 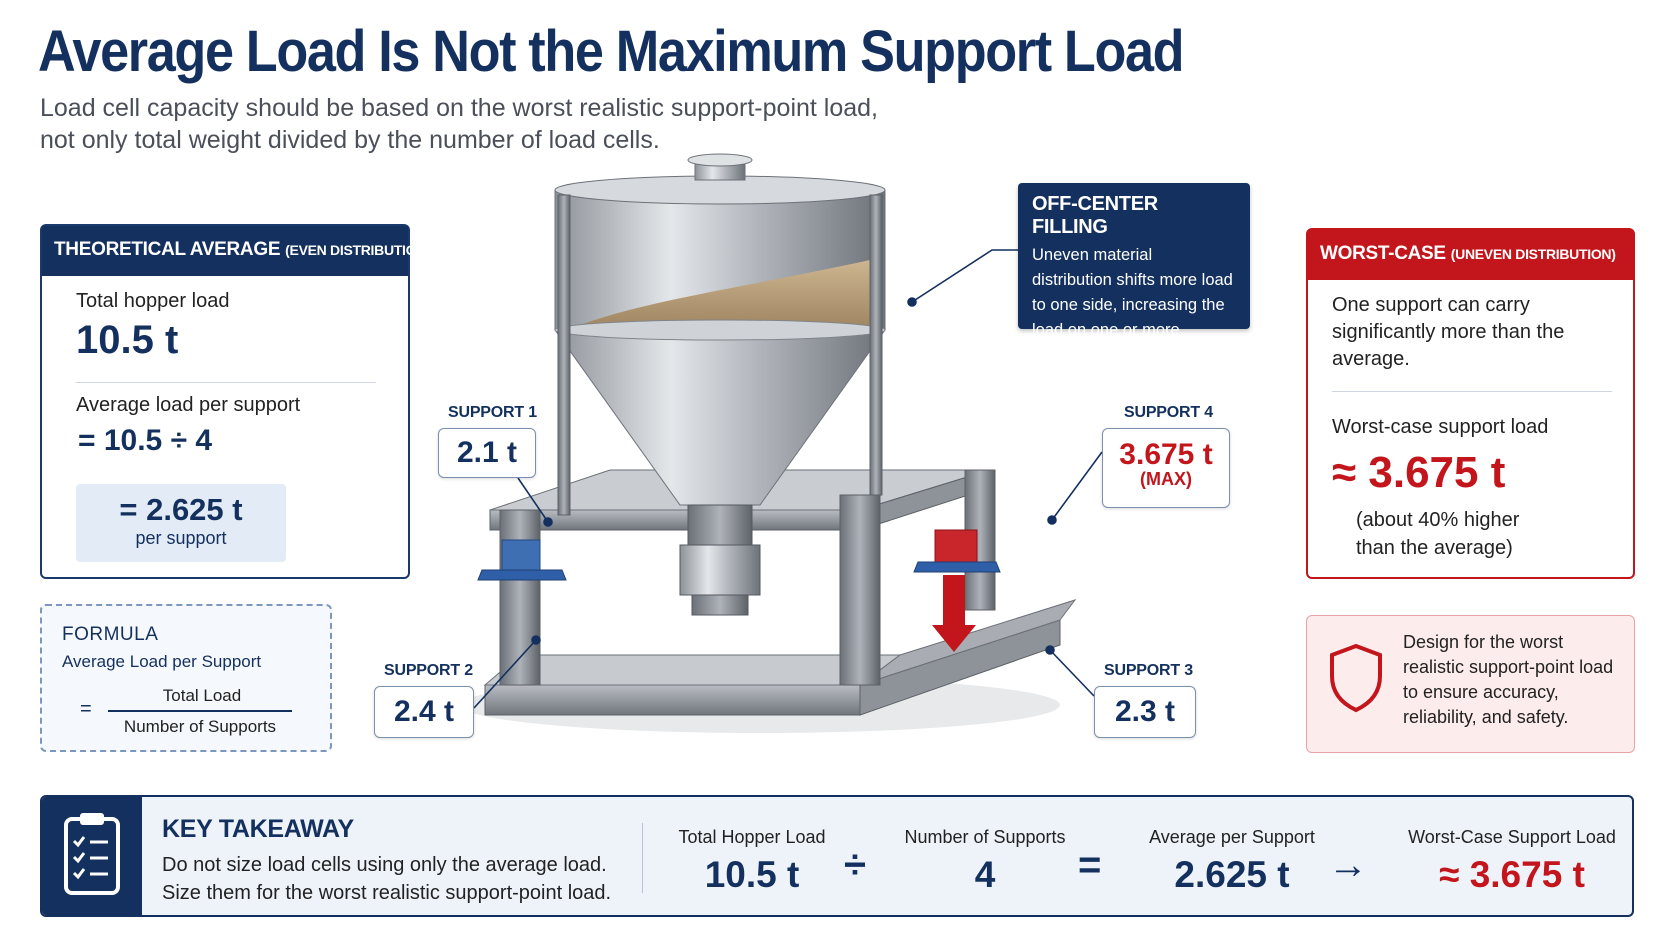 I want to click on support-2-label: SUPPORT 2, so click(x=428, y=670).